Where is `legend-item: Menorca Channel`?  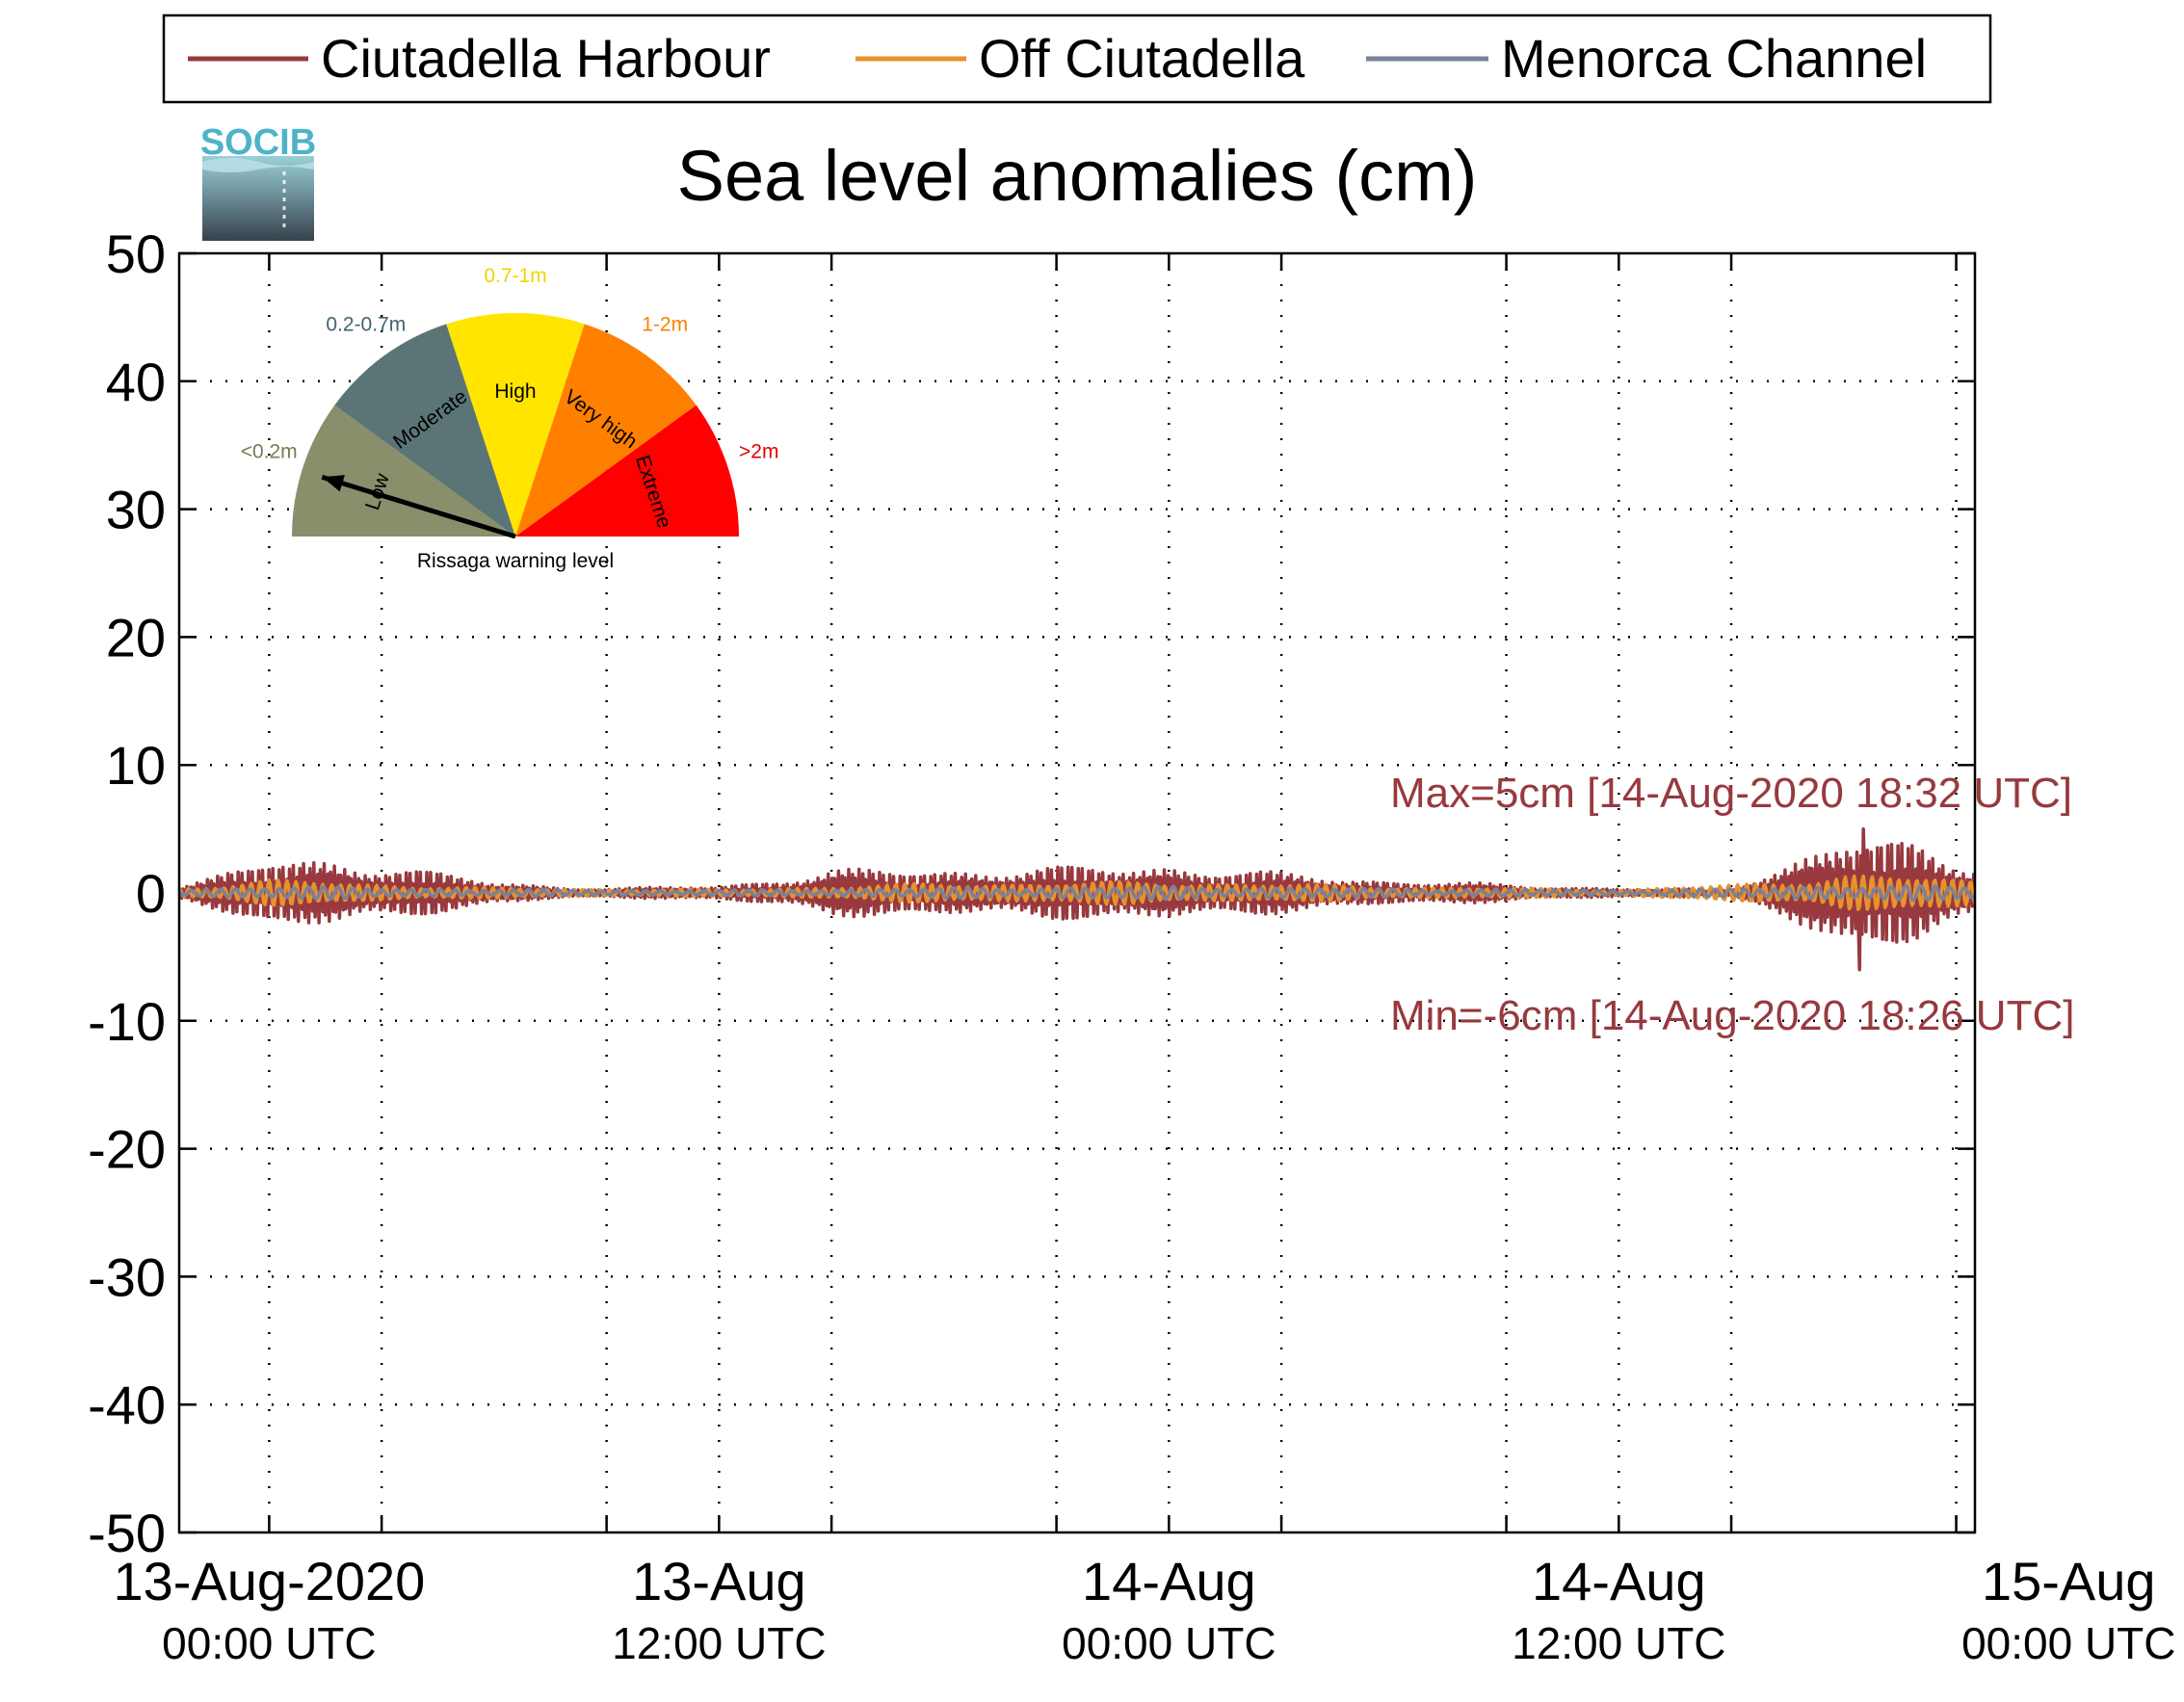 legend-item: Menorca Channel is located at coordinates (1647, 58).